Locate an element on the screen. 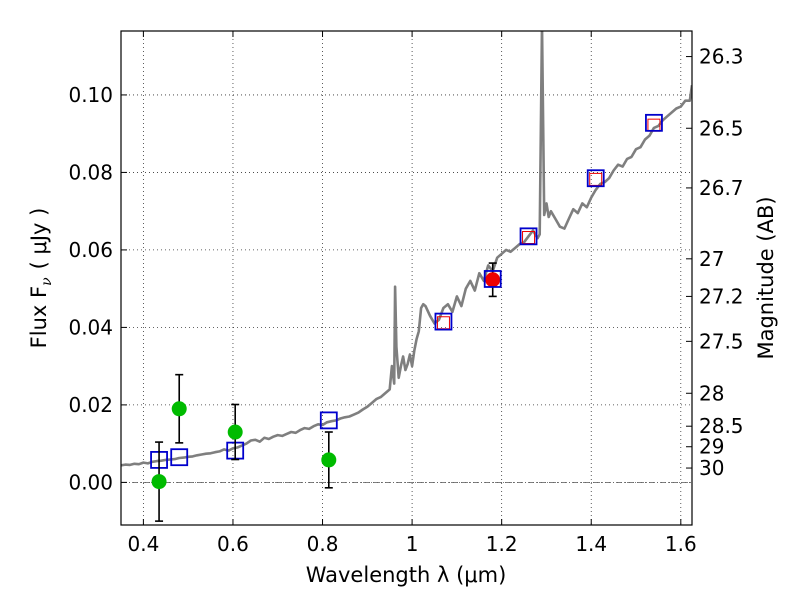 The height and width of the screenshot is (600, 800). nir-point-marker is located at coordinates (493, 280).